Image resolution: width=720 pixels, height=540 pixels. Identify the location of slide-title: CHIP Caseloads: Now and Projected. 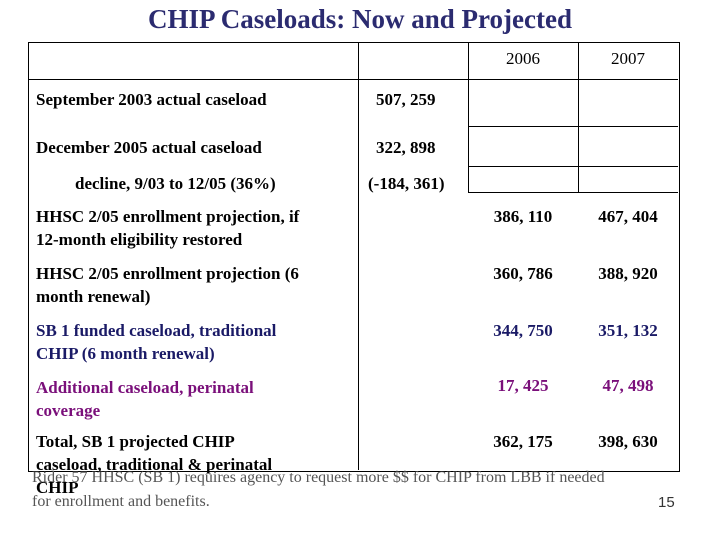
(360, 19).